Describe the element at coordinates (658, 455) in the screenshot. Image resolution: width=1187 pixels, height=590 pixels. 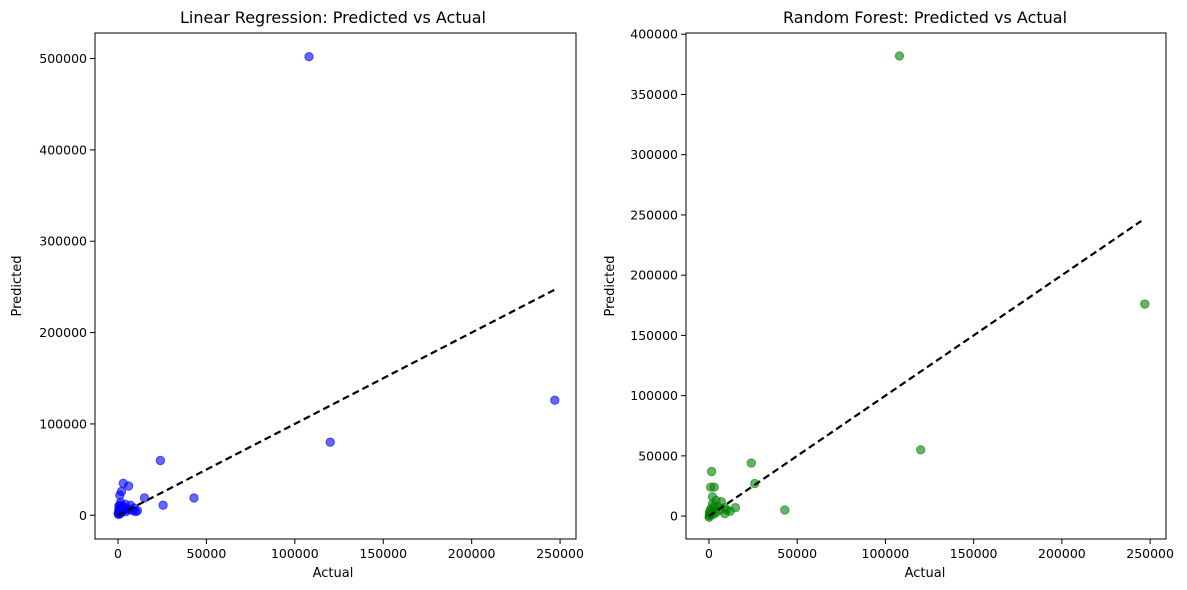
I see `y-tick-label: 50000` at that location.